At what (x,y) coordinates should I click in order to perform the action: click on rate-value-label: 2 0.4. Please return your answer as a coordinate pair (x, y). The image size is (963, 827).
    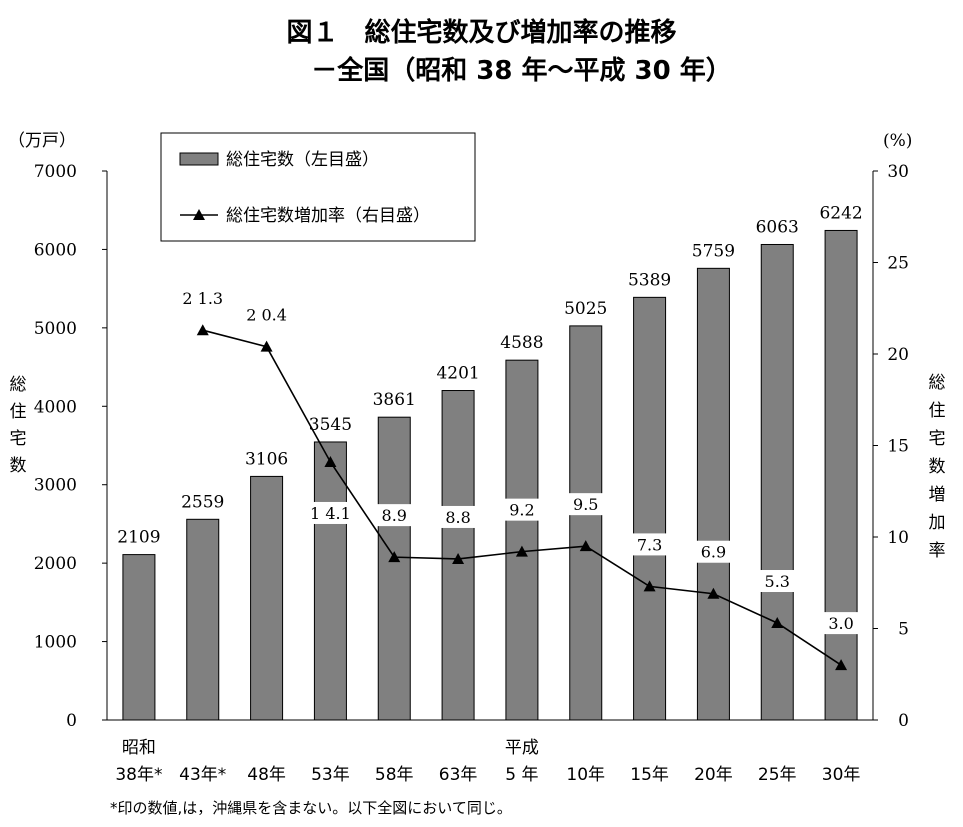
    Looking at the image, I should click on (266, 315).